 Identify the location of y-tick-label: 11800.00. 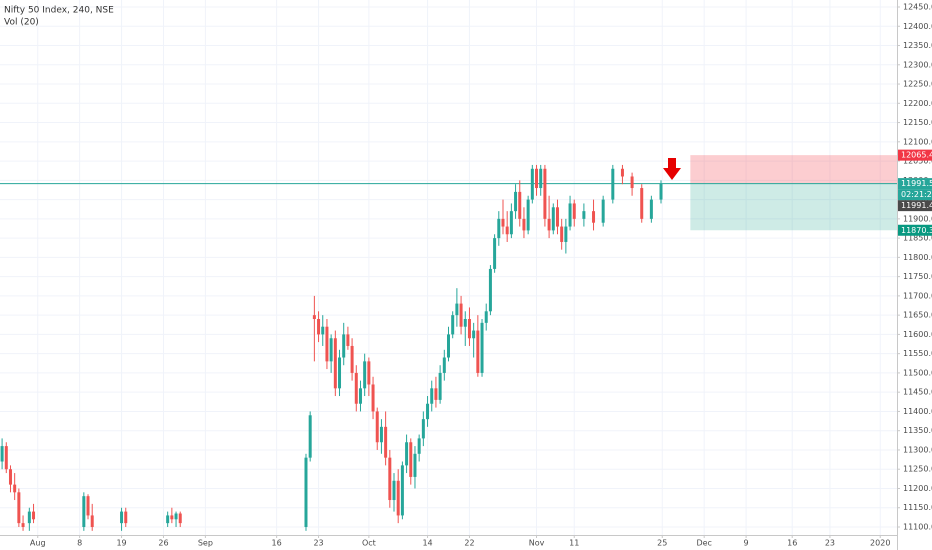
(917, 257).